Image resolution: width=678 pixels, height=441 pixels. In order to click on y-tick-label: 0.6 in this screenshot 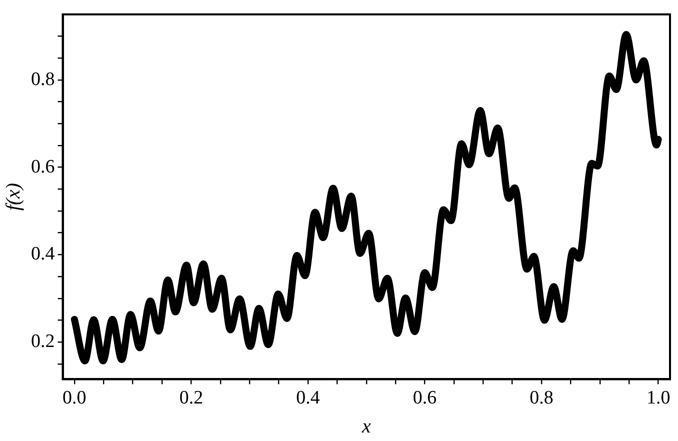, I will do `click(43, 167)`.